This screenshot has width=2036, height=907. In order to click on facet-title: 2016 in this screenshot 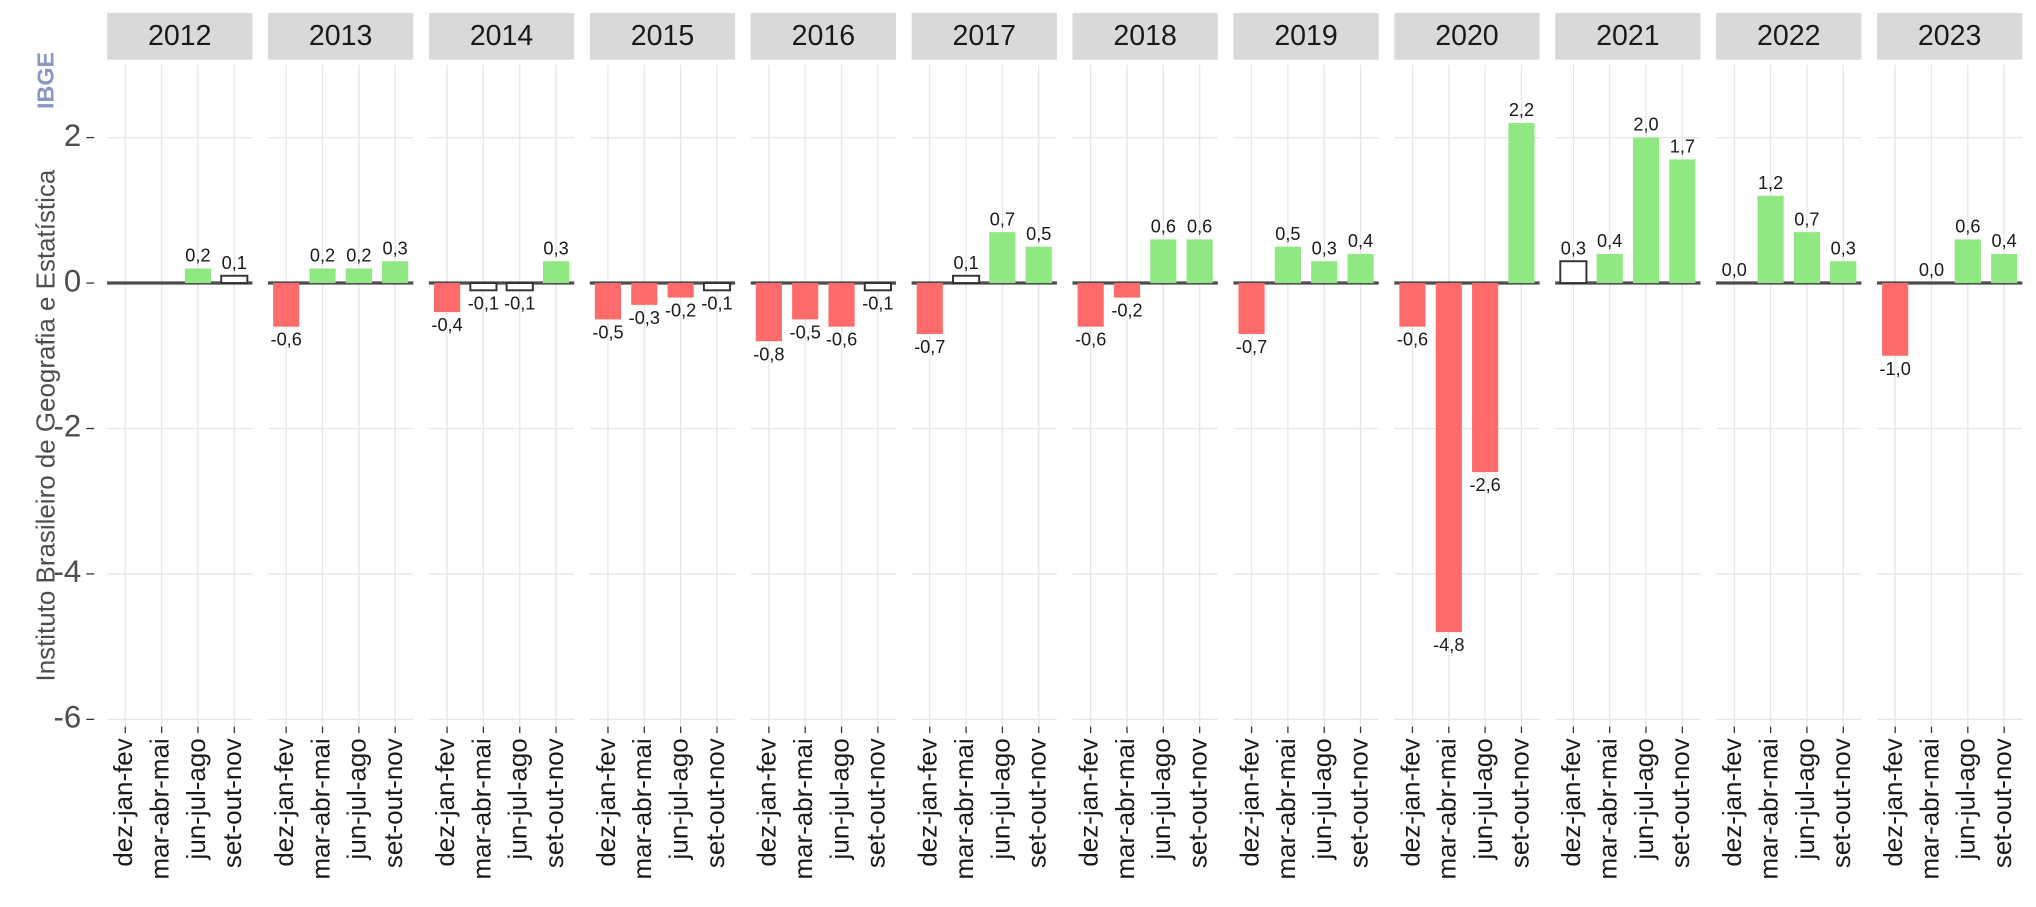, I will do `click(823, 36)`.